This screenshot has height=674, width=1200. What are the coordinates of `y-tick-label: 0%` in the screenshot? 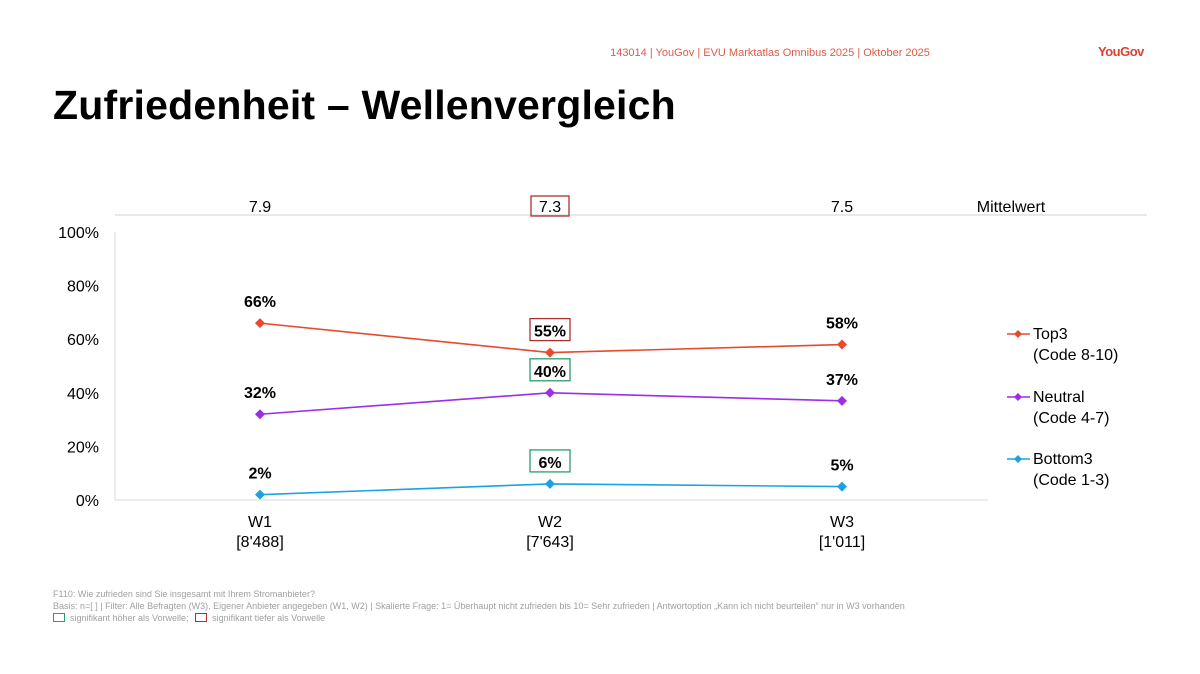 It's located at (87, 501).